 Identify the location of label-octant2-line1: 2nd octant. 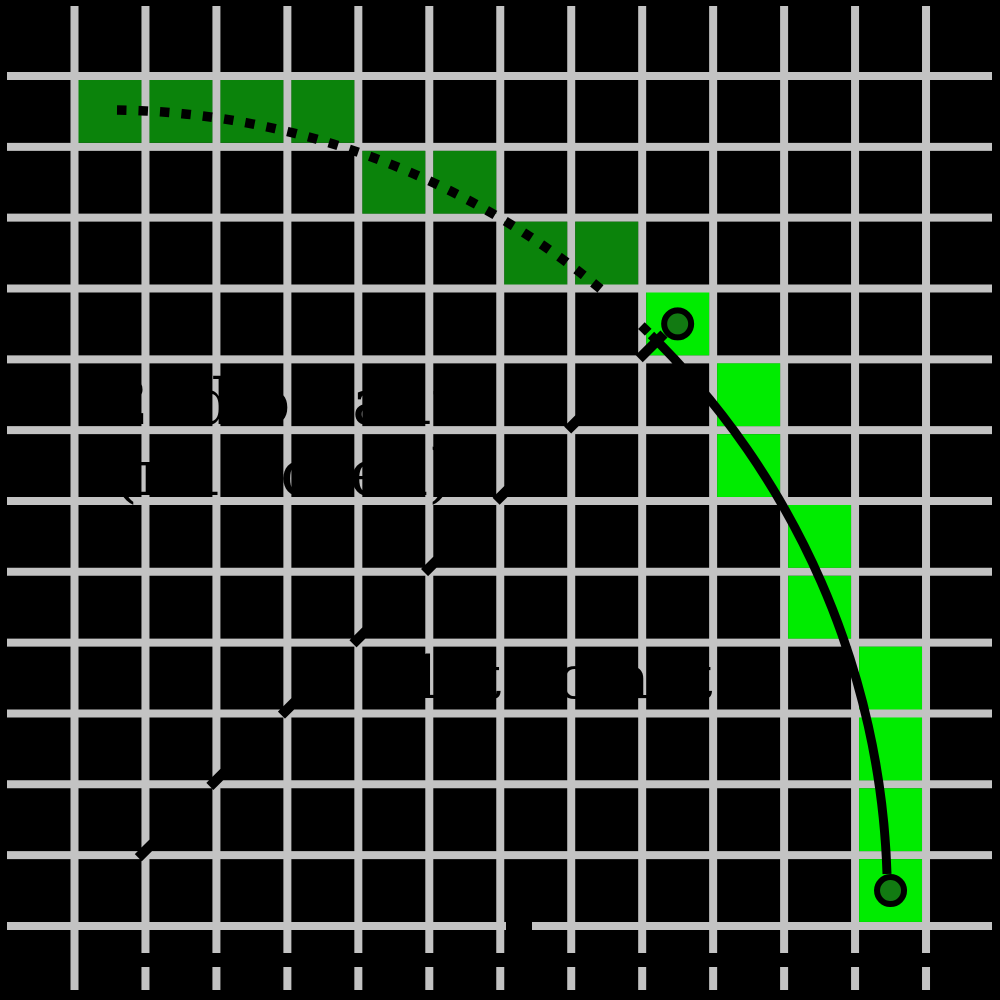
(283, 403).